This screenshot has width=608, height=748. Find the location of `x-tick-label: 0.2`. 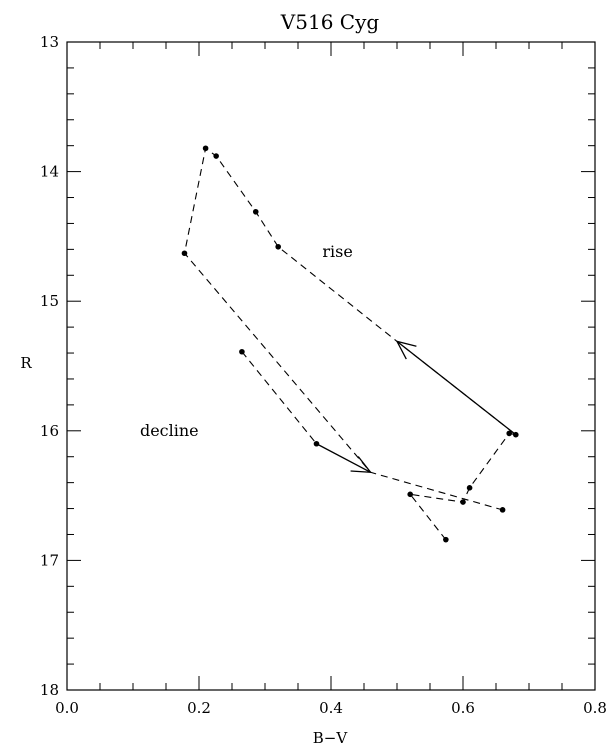

x-tick-label: 0.2 is located at coordinates (199, 708).